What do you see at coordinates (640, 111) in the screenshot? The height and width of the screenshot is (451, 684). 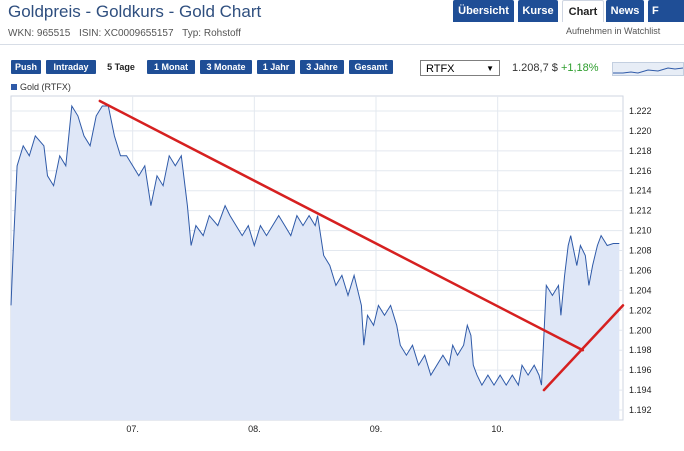 I see `y-tick-label: 1.222` at bounding box center [640, 111].